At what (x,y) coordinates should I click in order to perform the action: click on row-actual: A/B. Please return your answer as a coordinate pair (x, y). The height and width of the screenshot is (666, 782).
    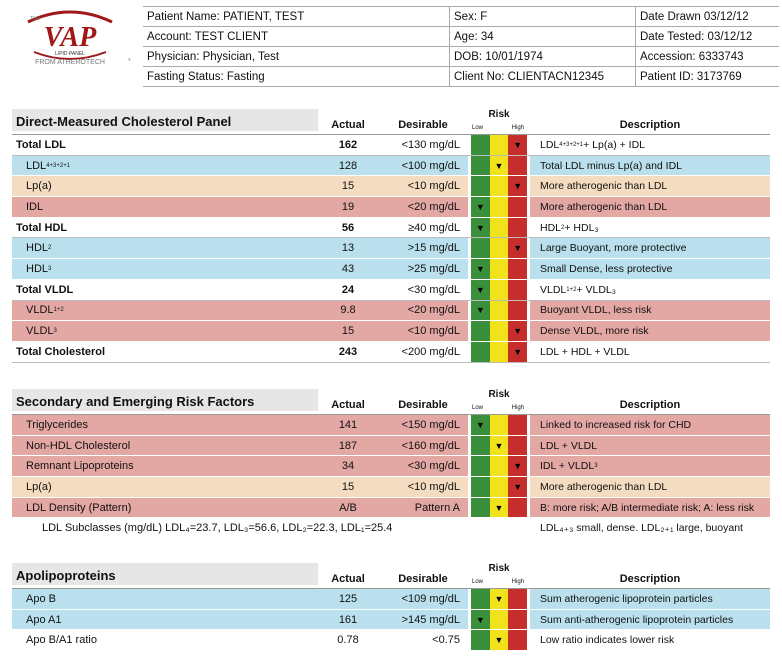
    Looking at the image, I should click on (348, 507).